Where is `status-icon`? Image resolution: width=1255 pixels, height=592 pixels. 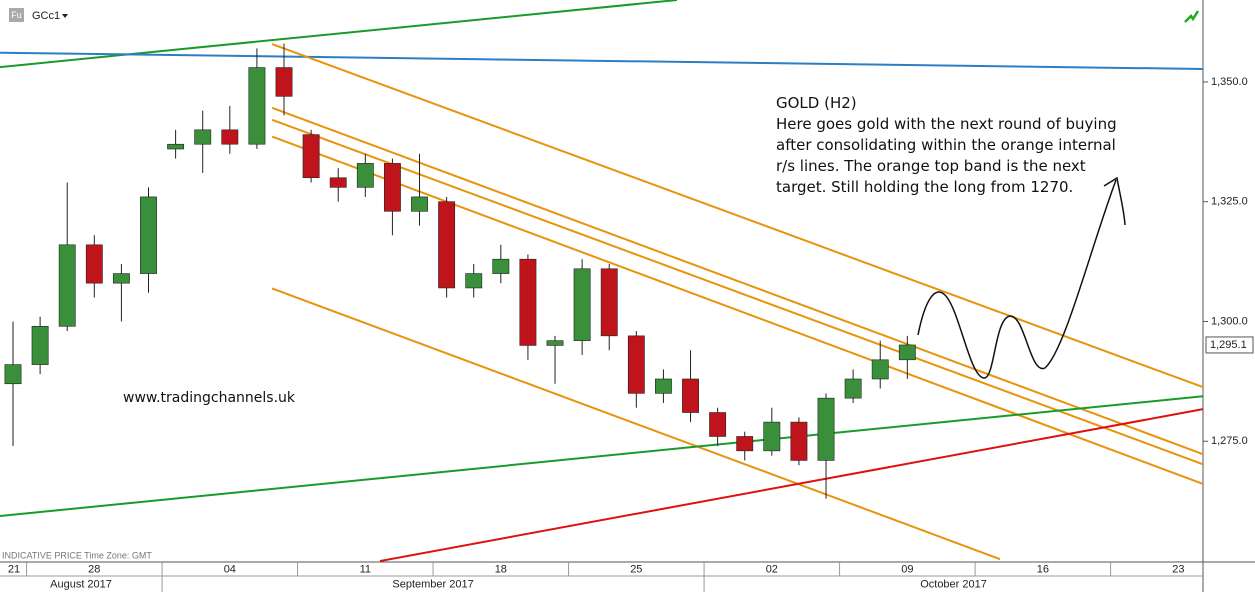 status-icon is located at coordinates (1192, 16).